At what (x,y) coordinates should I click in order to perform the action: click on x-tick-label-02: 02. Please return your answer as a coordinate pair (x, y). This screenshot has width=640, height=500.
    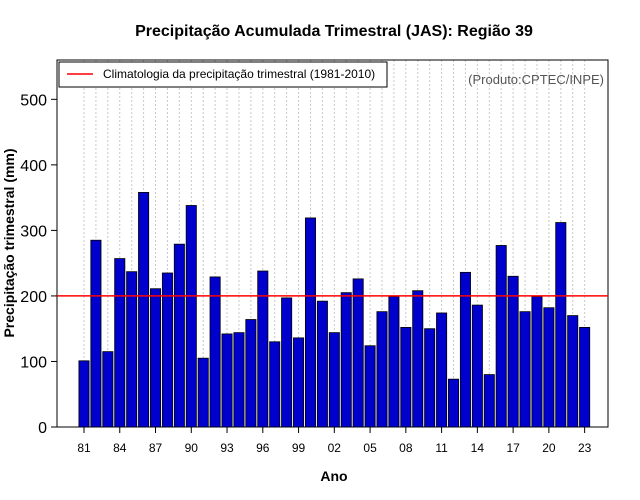
    Looking at the image, I should click on (335, 448).